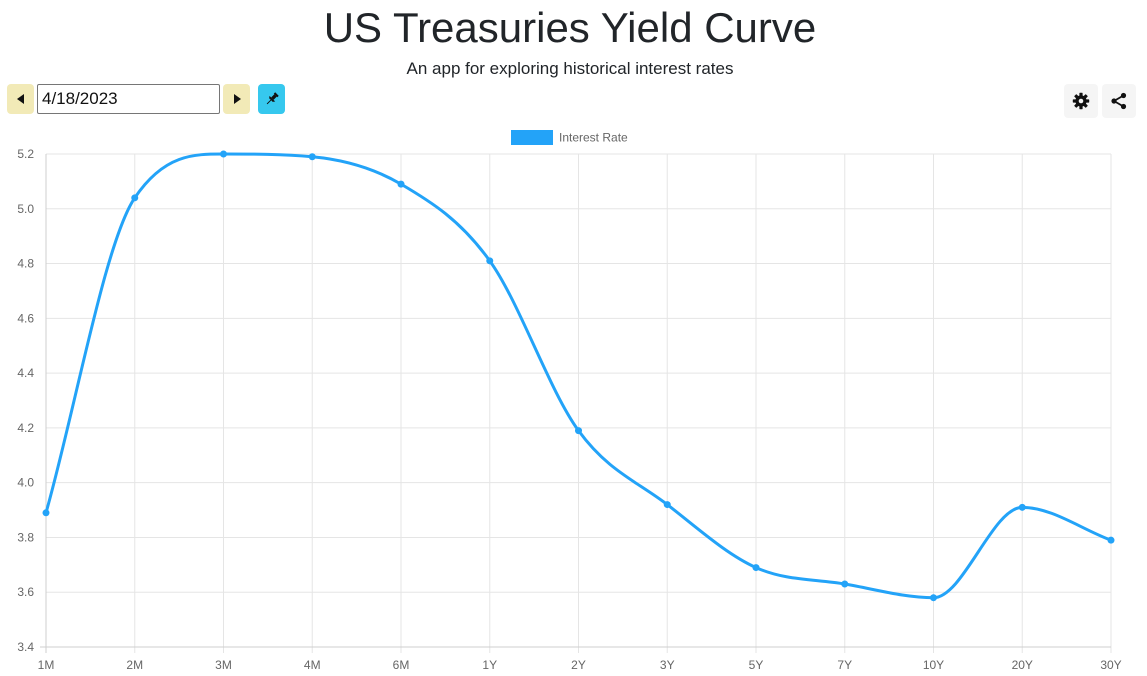 This screenshot has height=676, width=1147. I want to click on x-axis-ticks: 1M 2M 3M 4M 6M 1Y 2Y 3Y 5Y 7Y 10Y 20Y 30Y, so click(580, 665).